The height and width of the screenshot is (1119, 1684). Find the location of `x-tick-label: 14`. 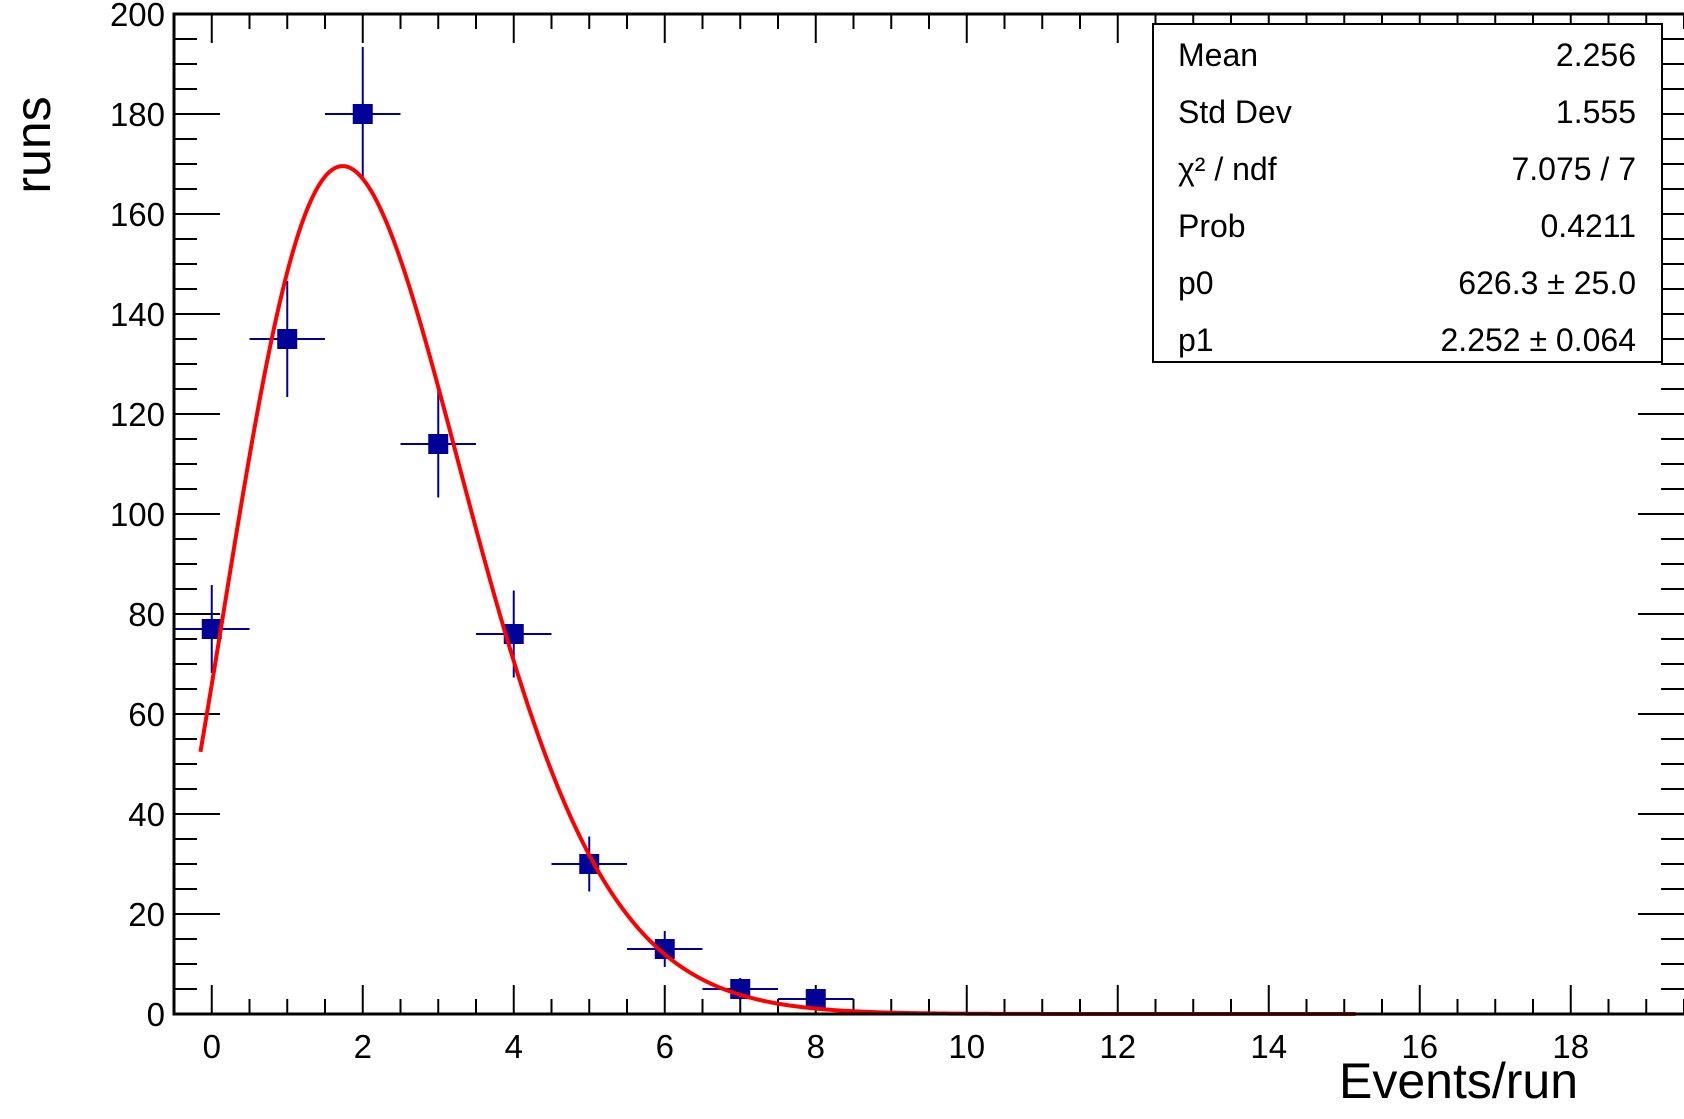

x-tick-label: 14 is located at coordinates (1268, 1046).